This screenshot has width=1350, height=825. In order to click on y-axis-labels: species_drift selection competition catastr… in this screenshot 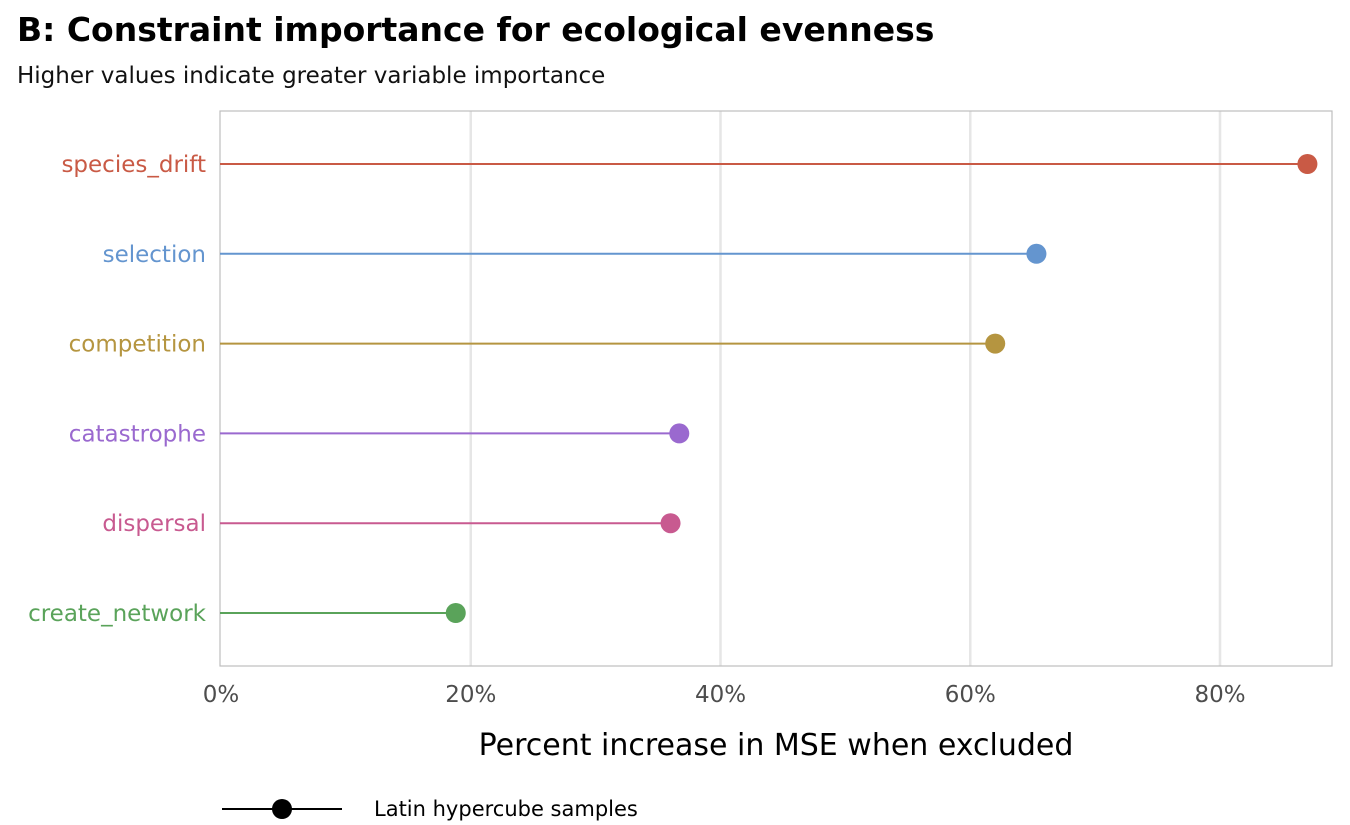, I will do `click(117, 389)`.